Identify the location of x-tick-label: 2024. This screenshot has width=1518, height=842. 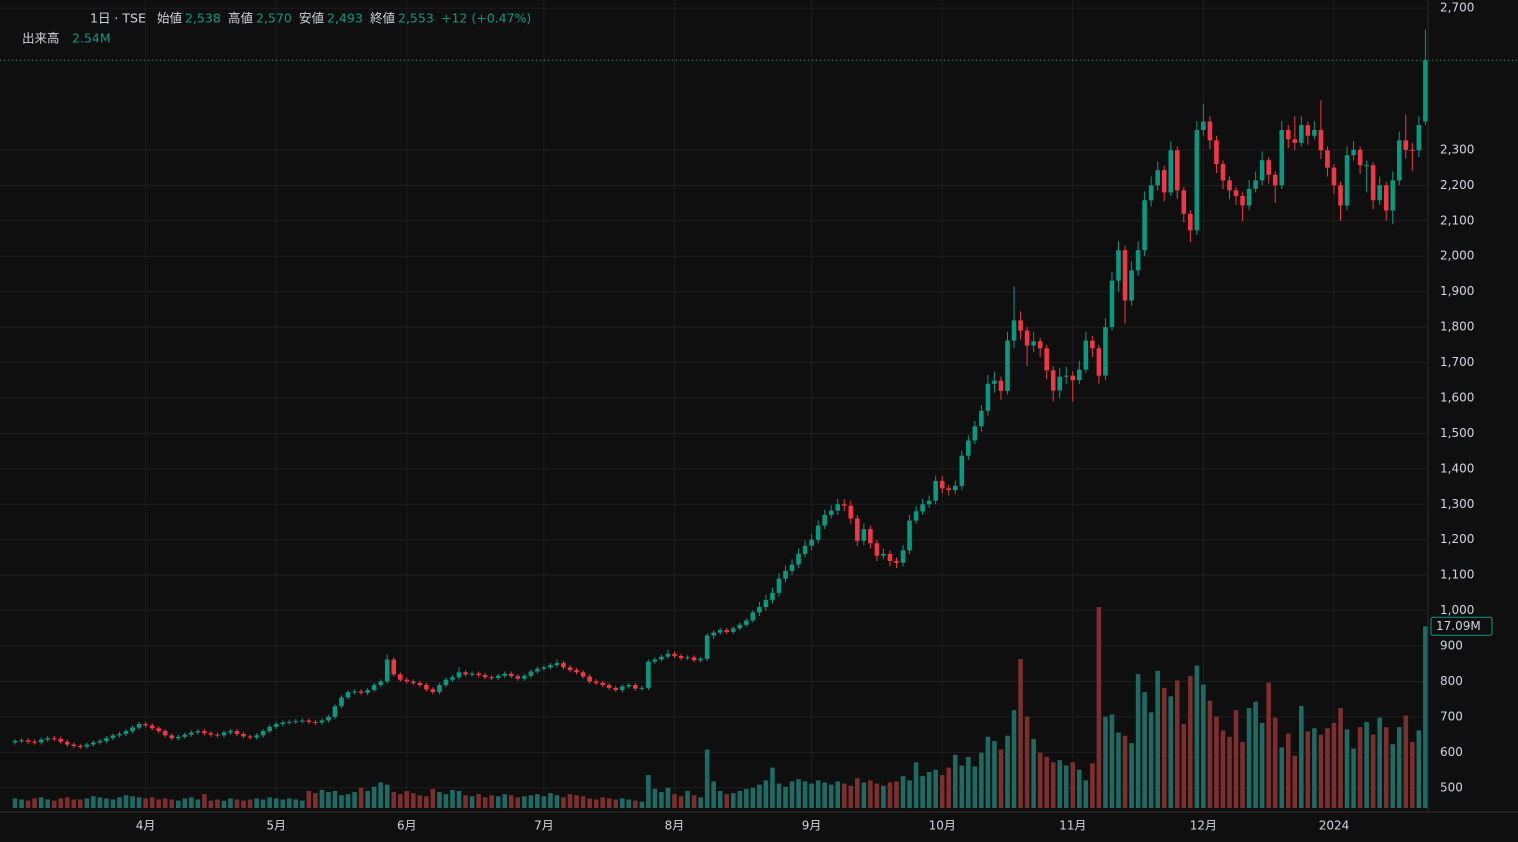
(1334, 826).